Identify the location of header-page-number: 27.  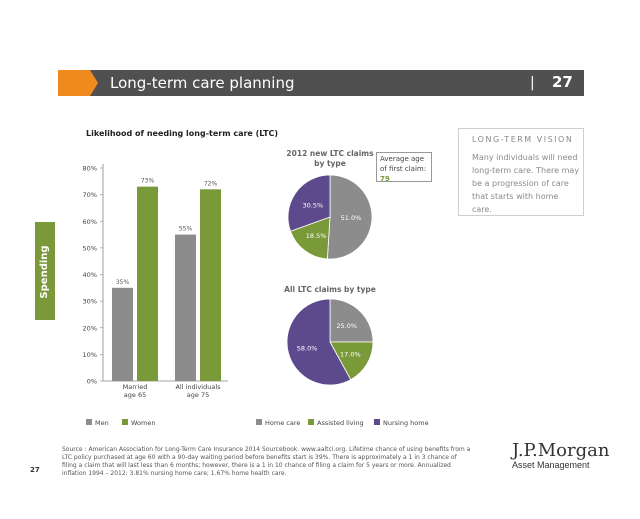
(562, 82).